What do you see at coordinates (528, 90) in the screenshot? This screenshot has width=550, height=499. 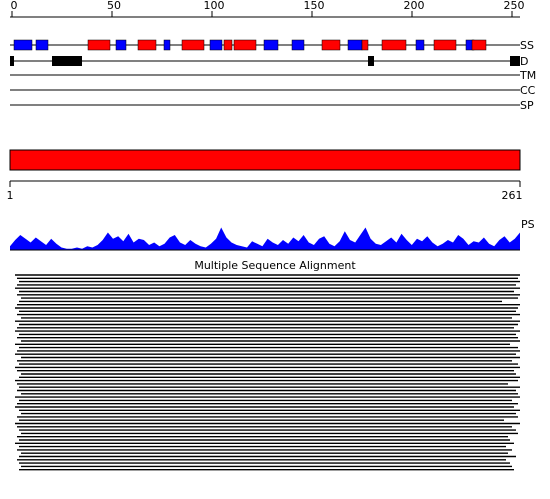 I see `track-label: CC` at bounding box center [528, 90].